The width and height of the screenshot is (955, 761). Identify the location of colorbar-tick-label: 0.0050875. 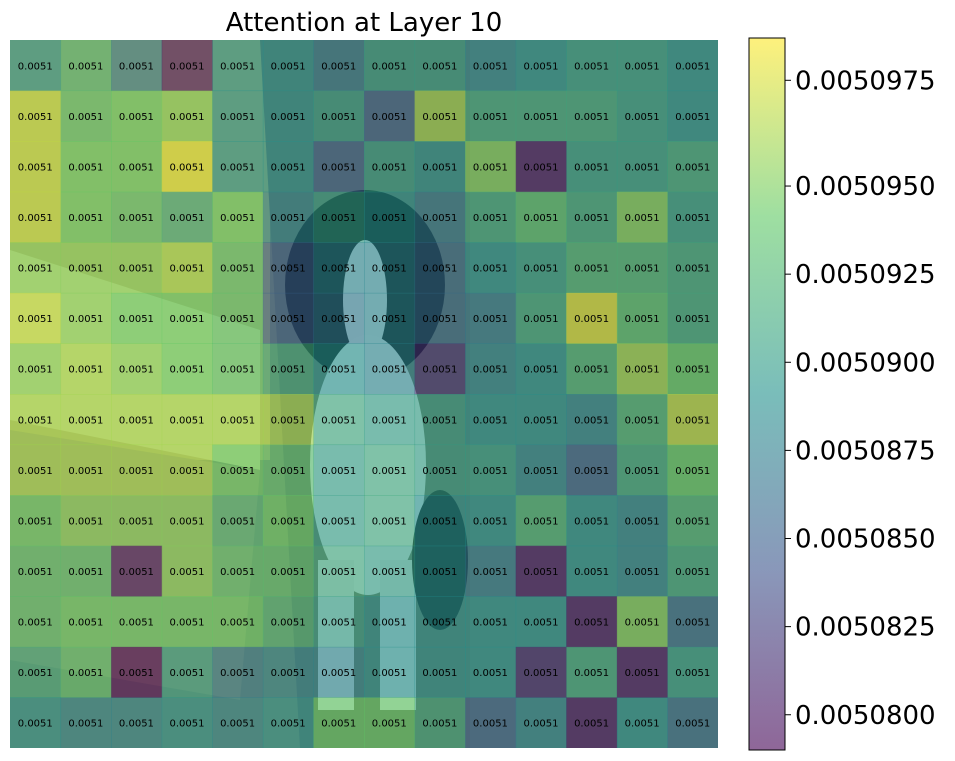
(865, 451).